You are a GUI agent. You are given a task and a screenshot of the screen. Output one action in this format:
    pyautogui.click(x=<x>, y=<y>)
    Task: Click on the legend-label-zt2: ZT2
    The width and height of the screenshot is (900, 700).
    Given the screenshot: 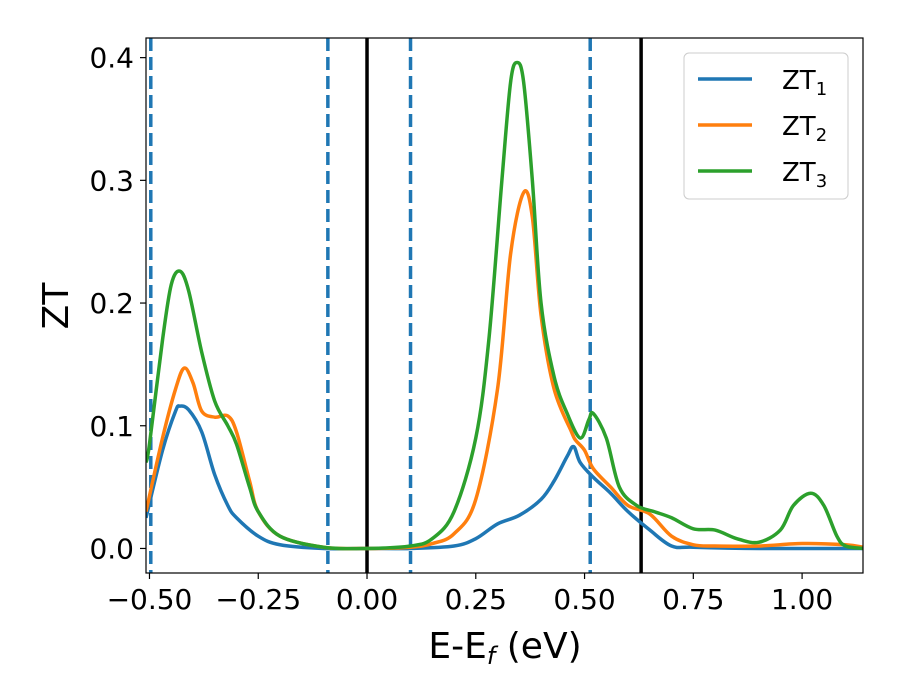 What is the action you would take?
    pyautogui.click(x=804, y=129)
    